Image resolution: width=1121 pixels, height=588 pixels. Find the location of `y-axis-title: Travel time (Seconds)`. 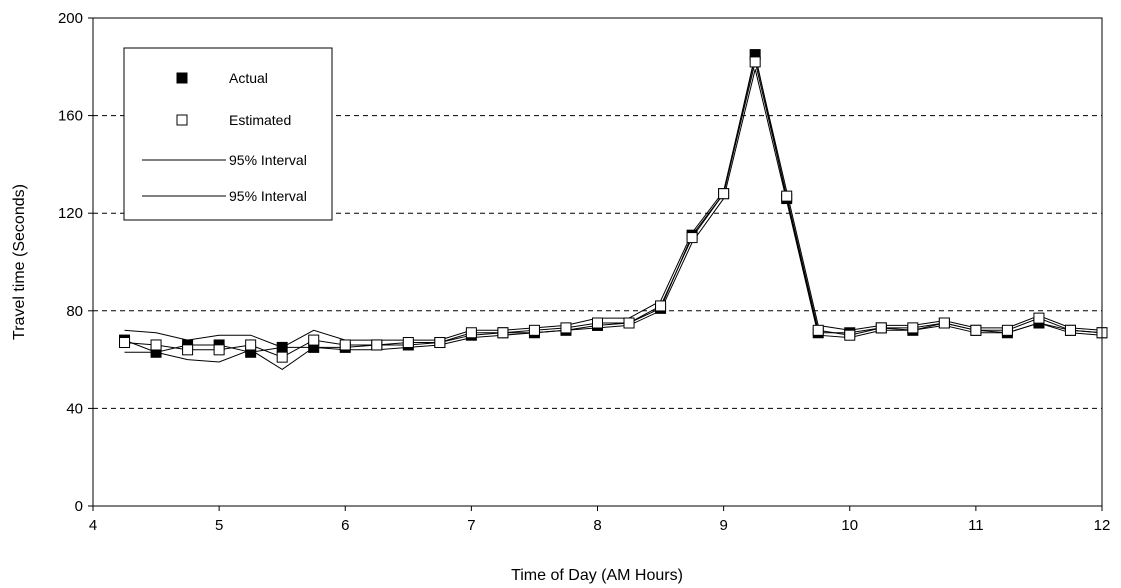

y-axis-title: Travel time (Seconds) is located at coordinates (19, 262).